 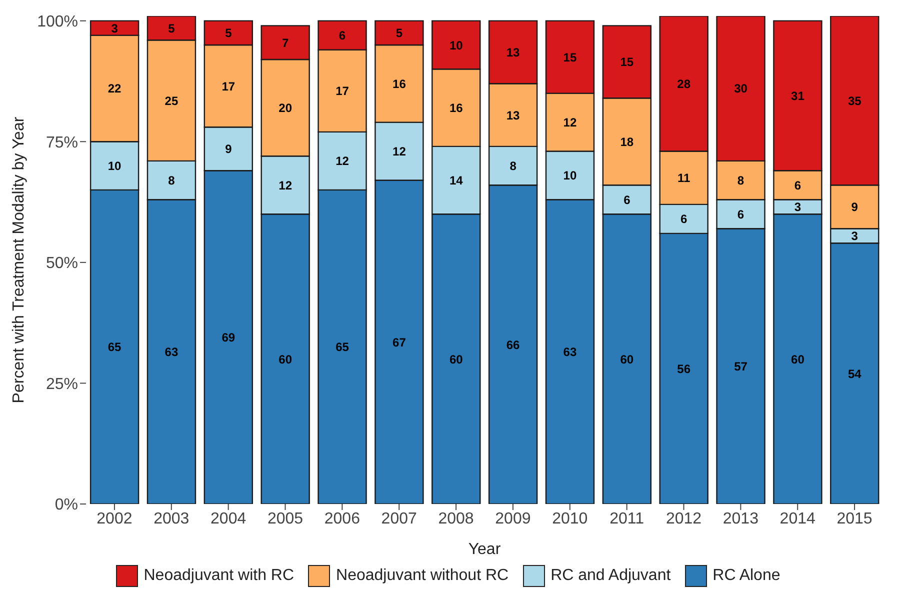 I want to click on x-tick-label: 2006, so click(x=342, y=519).